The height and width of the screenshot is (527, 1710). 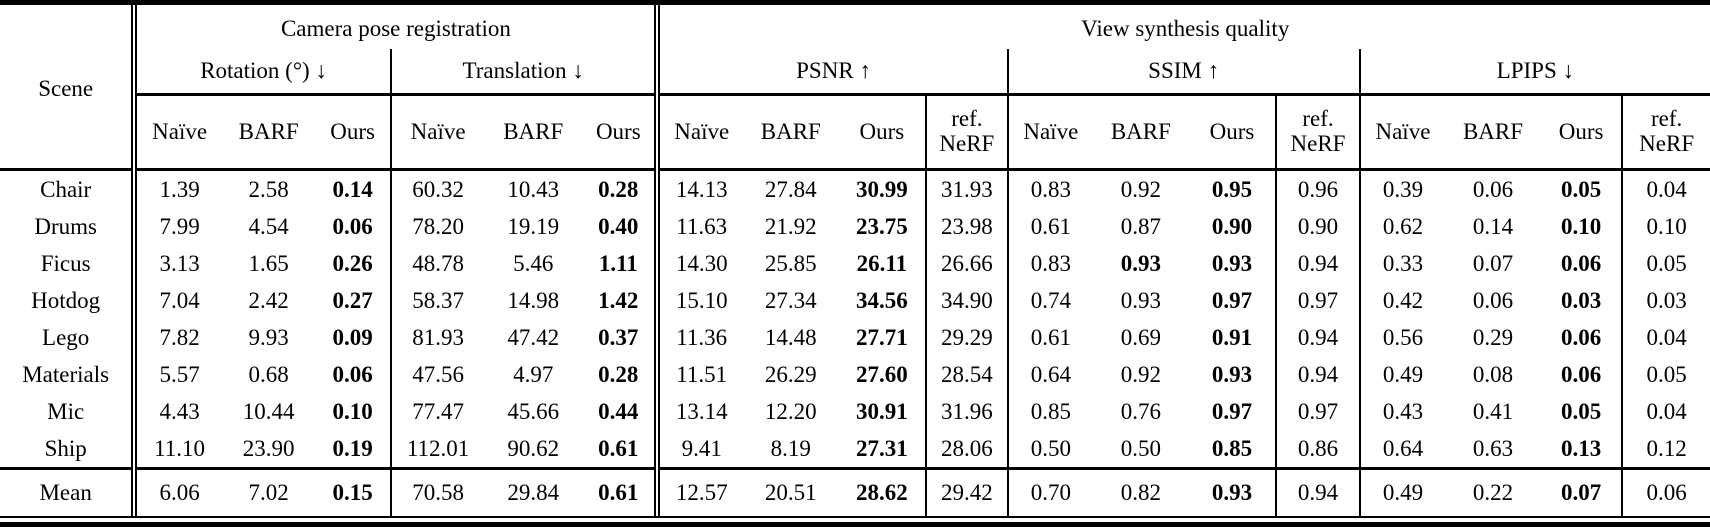 I want to click on value-cell: 27.71, so click(x=883, y=337).